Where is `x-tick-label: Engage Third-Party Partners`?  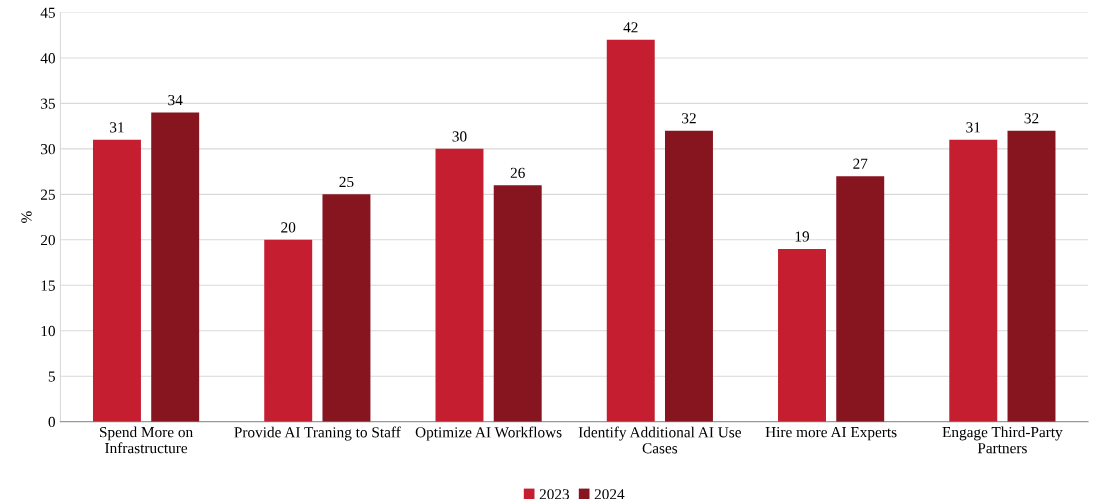 x-tick-label: Engage Third-Party Partners is located at coordinates (1002, 440).